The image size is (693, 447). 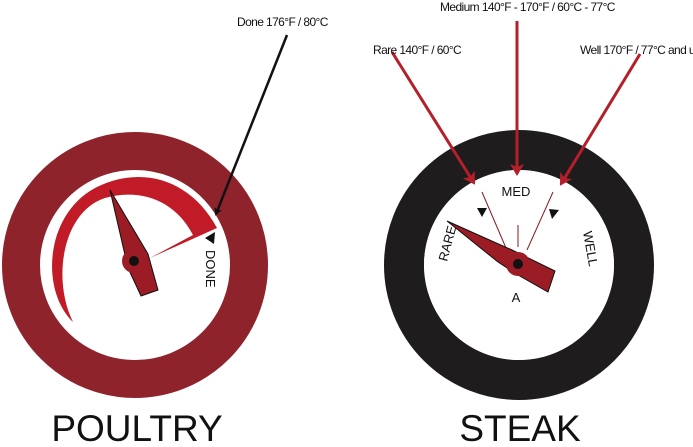 What do you see at coordinates (417, 50) in the screenshot?
I see `steak-rare-callout: Rare 140°F / 60°C` at bounding box center [417, 50].